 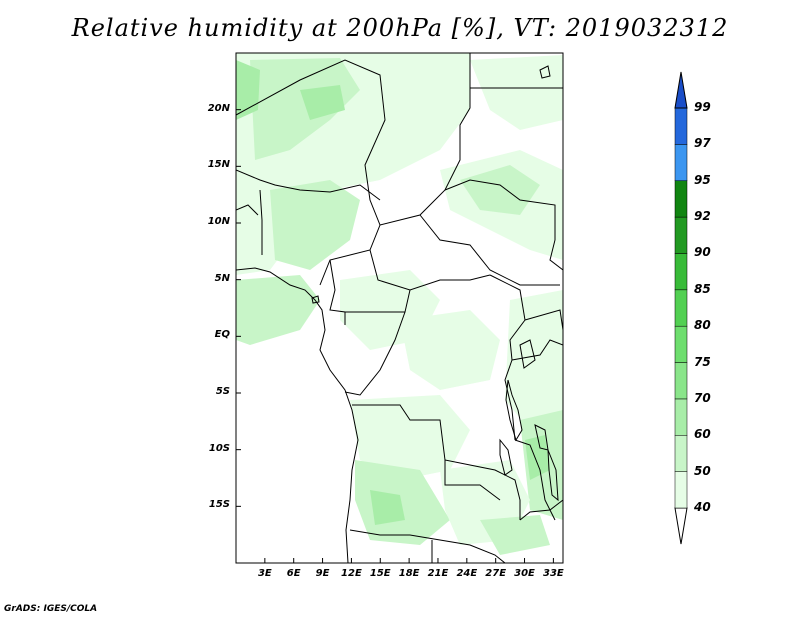 I want to click on lon-tick-label: 3E, so click(x=264, y=573).